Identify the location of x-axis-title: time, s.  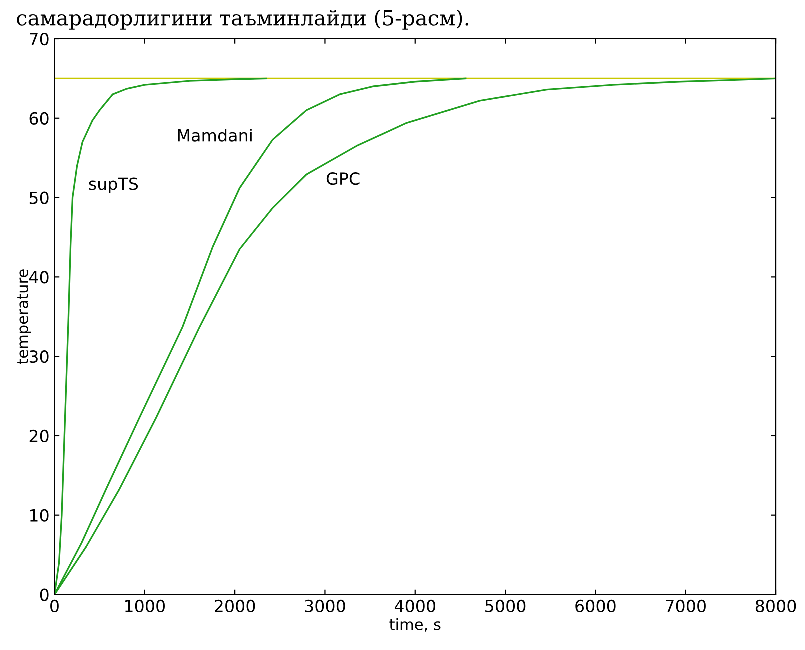
(415, 625).